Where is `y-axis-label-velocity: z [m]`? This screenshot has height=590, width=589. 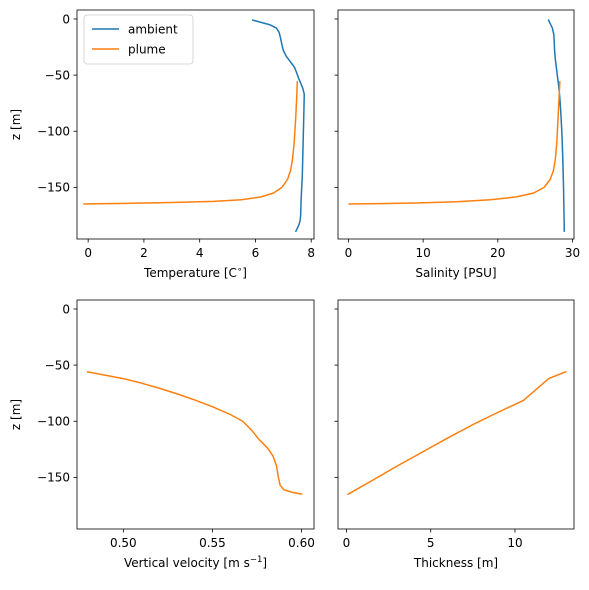
y-axis-label-velocity: z [m] is located at coordinates (16, 414).